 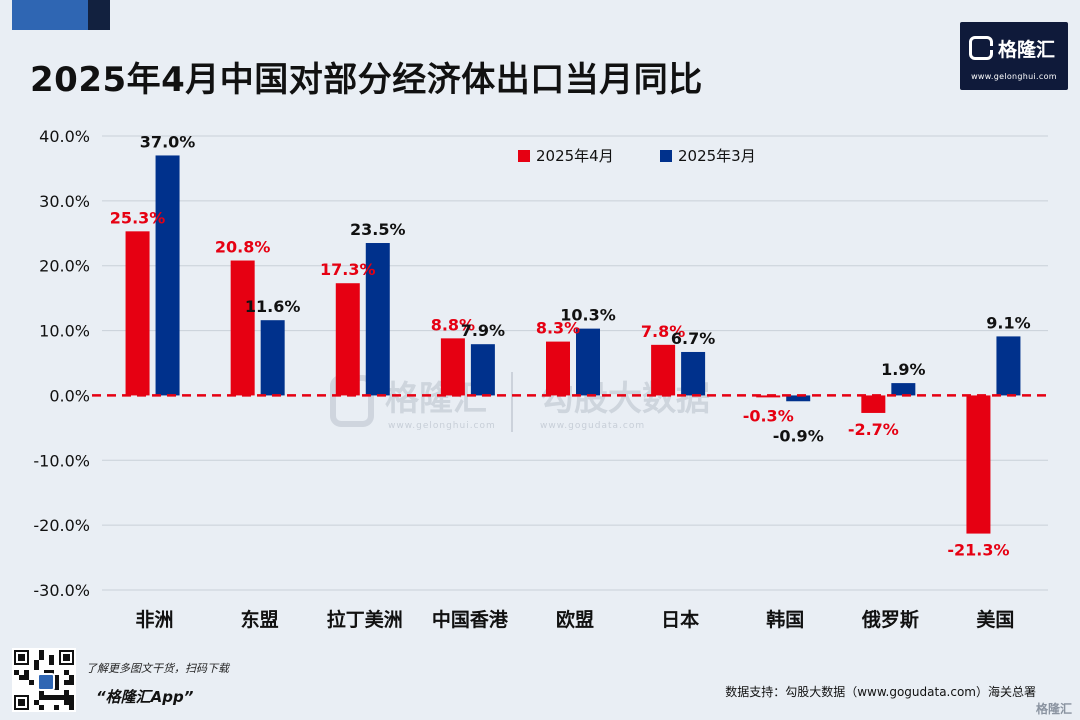 What do you see at coordinates (453, 324) in the screenshot?
I see `data-label: 8.8%` at bounding box center [453, 324].